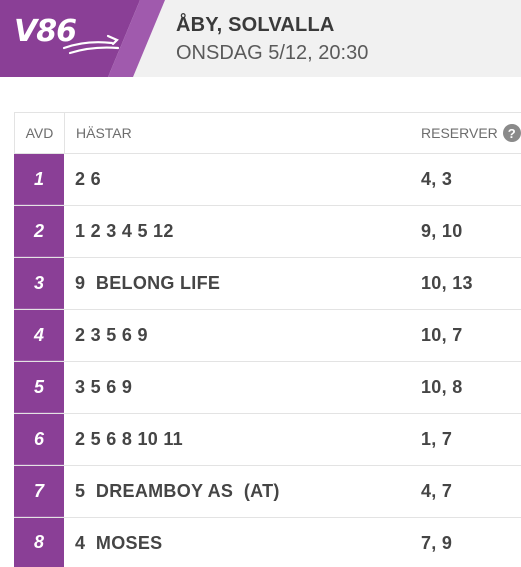 The height and width of the screenshot is (567, 521). Describe the element at coordinates (45, 31) in the screenshot. I see `logo-text: V86` at that location.